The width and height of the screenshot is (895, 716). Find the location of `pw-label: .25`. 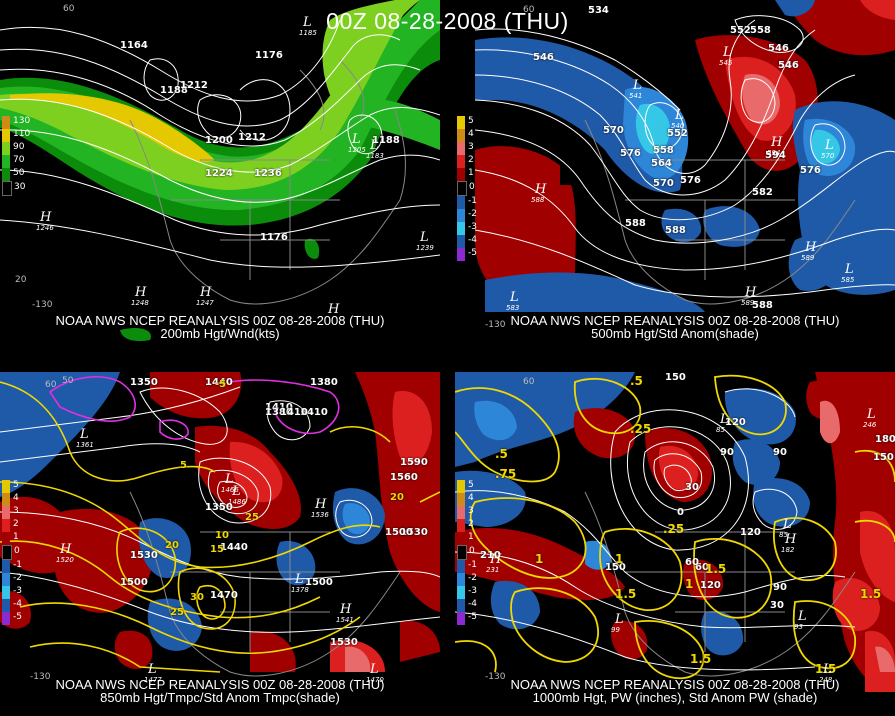

pw-label: .25 is located at coordinates (641, 429).